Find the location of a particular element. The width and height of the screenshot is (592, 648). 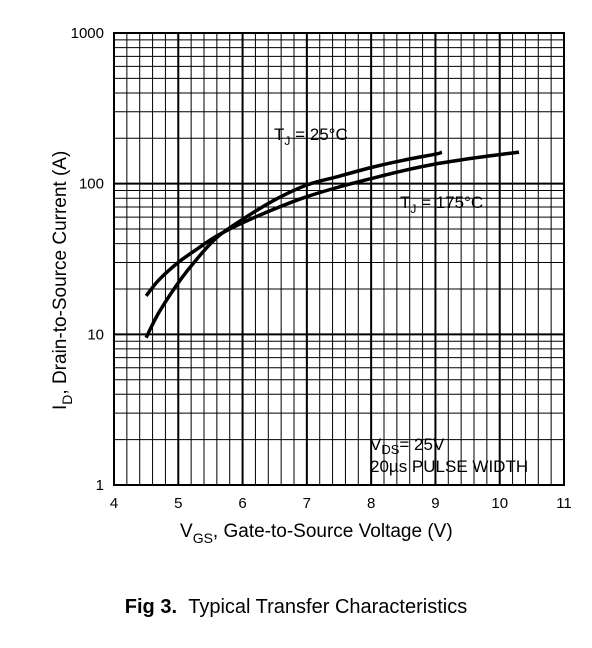

series-label-175c: TJ = 175°C is located at coordinates (441, 204).